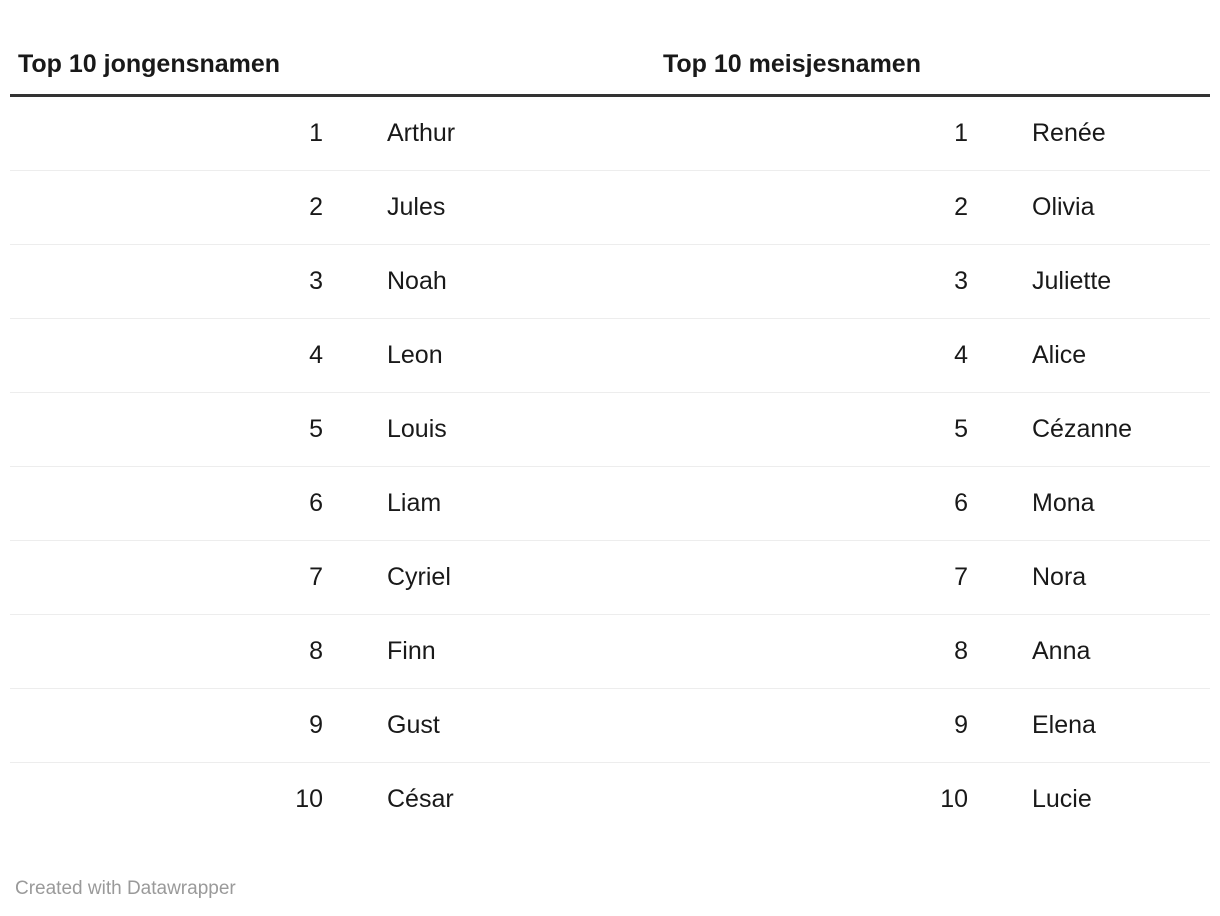 The width and height of the screenshot is (1220, 916). What do you see at coordinates (1072, 281) in the screenshot?
I see `girls-name: Juliette` at bounding box center [1072, 281].